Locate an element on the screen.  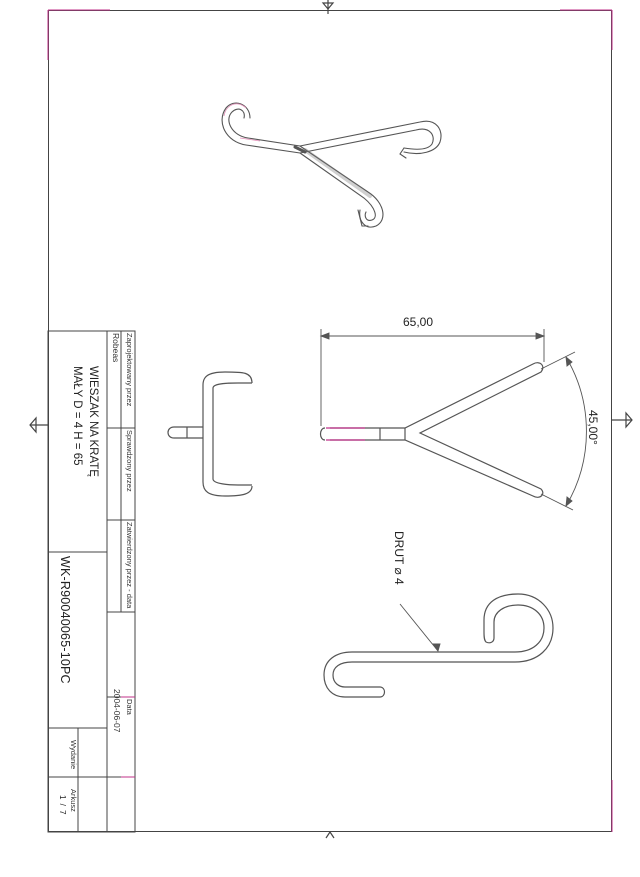
checked-by-label: Sprawdzony przez is located at coordinates (129, 461).